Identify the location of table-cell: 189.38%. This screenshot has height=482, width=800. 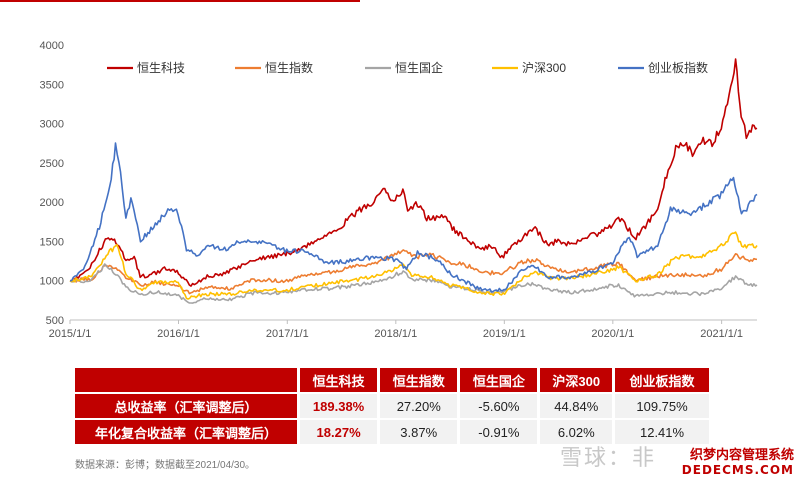
(339, 406).